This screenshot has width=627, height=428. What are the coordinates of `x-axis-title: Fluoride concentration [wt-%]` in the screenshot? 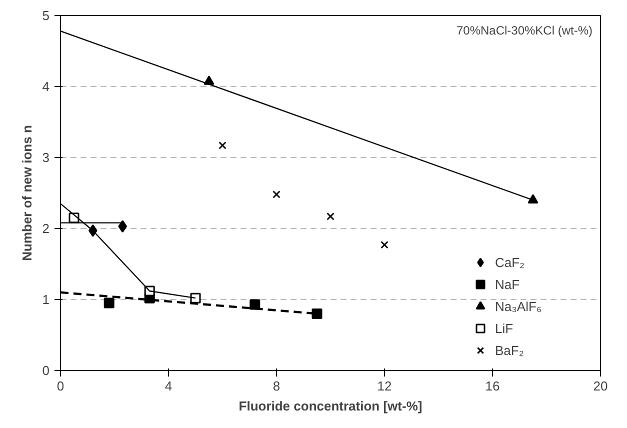 It's located at (330, 406).